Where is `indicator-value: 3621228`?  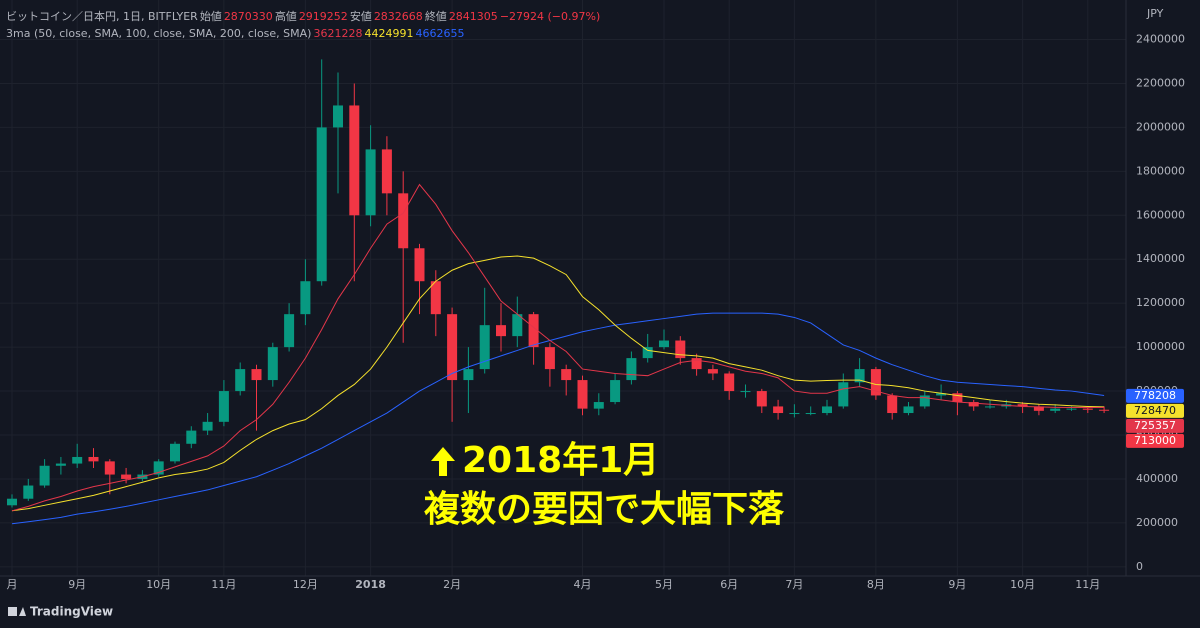 indicator-value: 3621228 is located at coordinates (338, 33).